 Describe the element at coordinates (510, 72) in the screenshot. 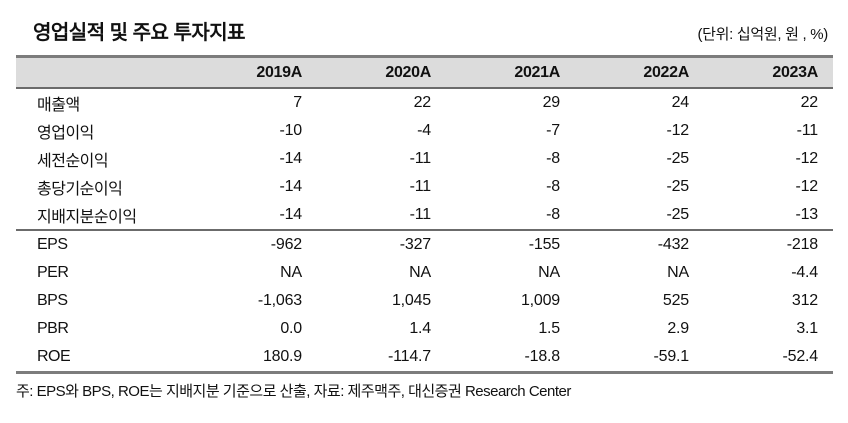

I see `table-header-2021a: 2021A` at that location.